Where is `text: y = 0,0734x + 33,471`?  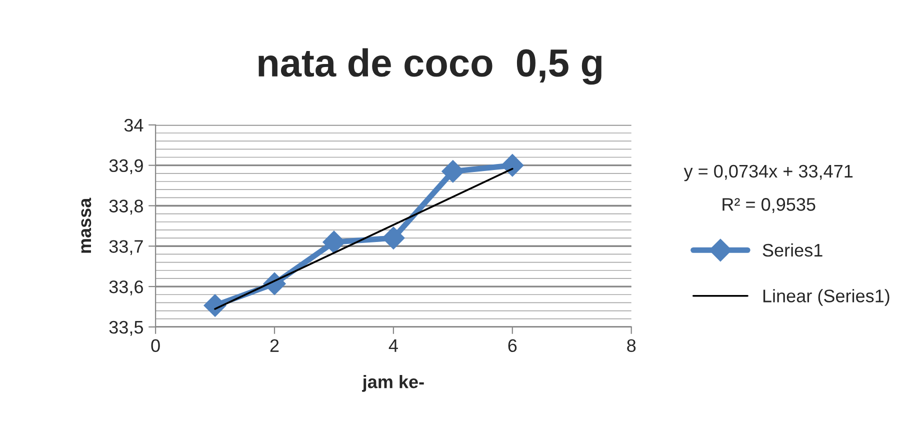
text: y = 0,0734x + 33,471 is located at coordinates (768, 173).